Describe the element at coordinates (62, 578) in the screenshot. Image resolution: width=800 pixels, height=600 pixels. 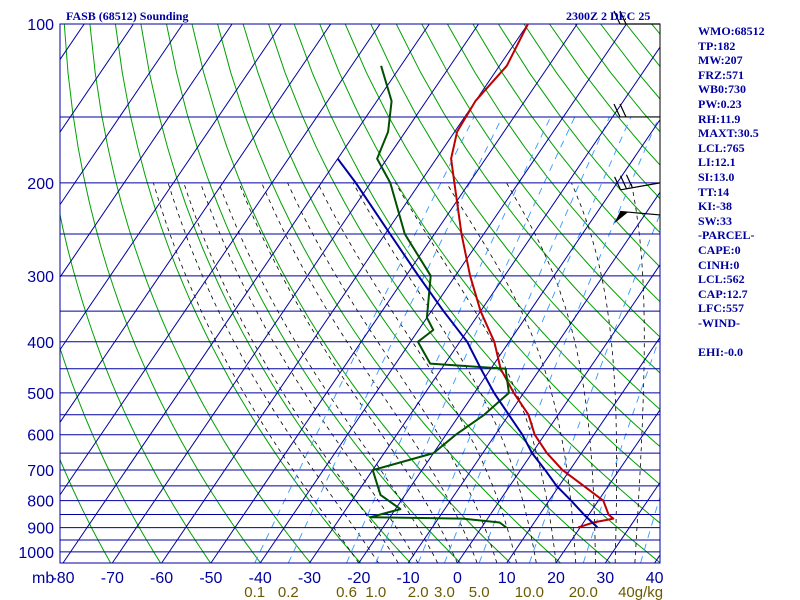
I see `temperature-tick-label: -80` at that location.